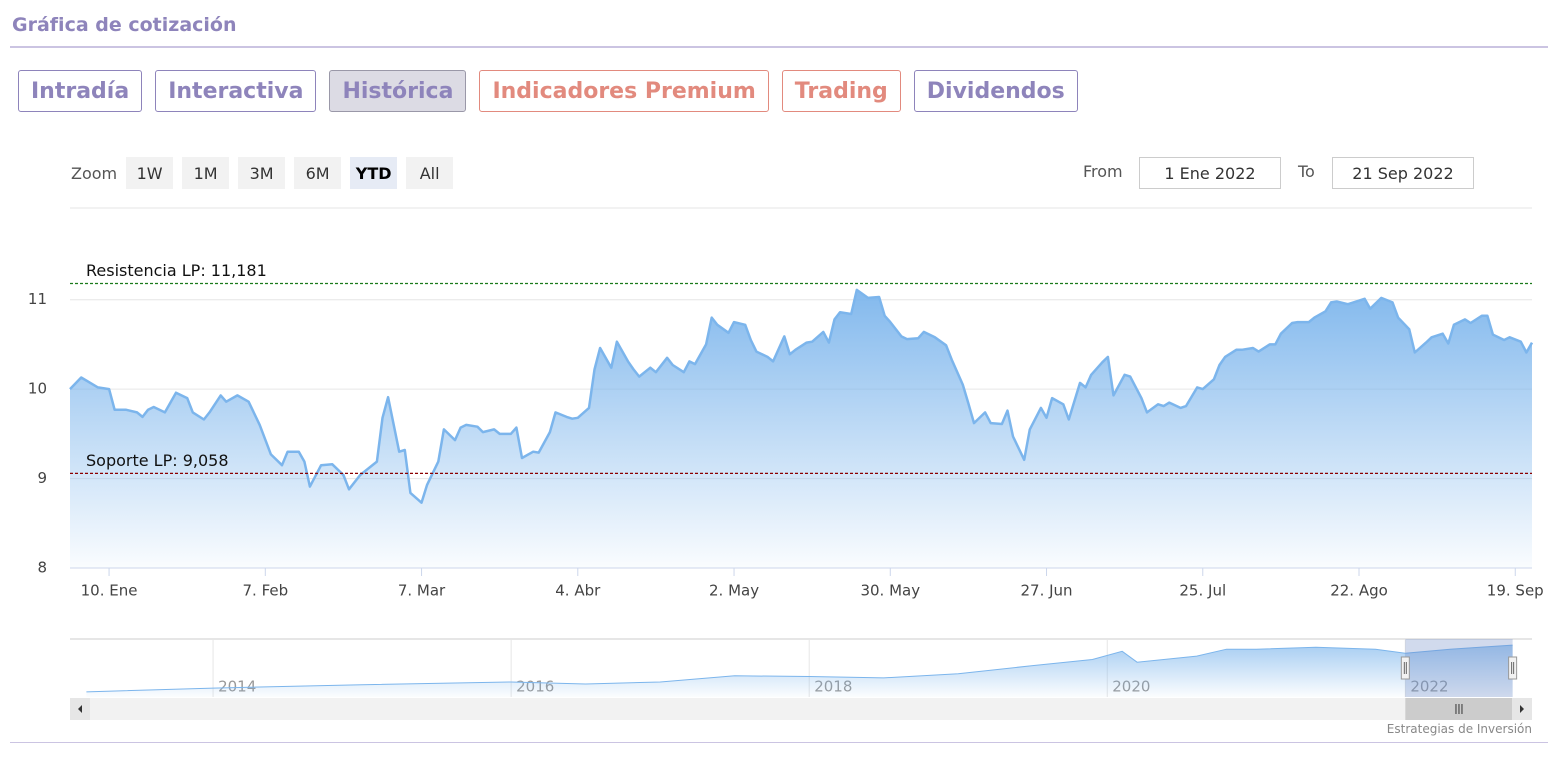 This screenshot has height=763, width=1554. What do you see at coordinates (430, 173) in the screenshot?
I see `zoom-button: All` at bounding box center [430, 173].